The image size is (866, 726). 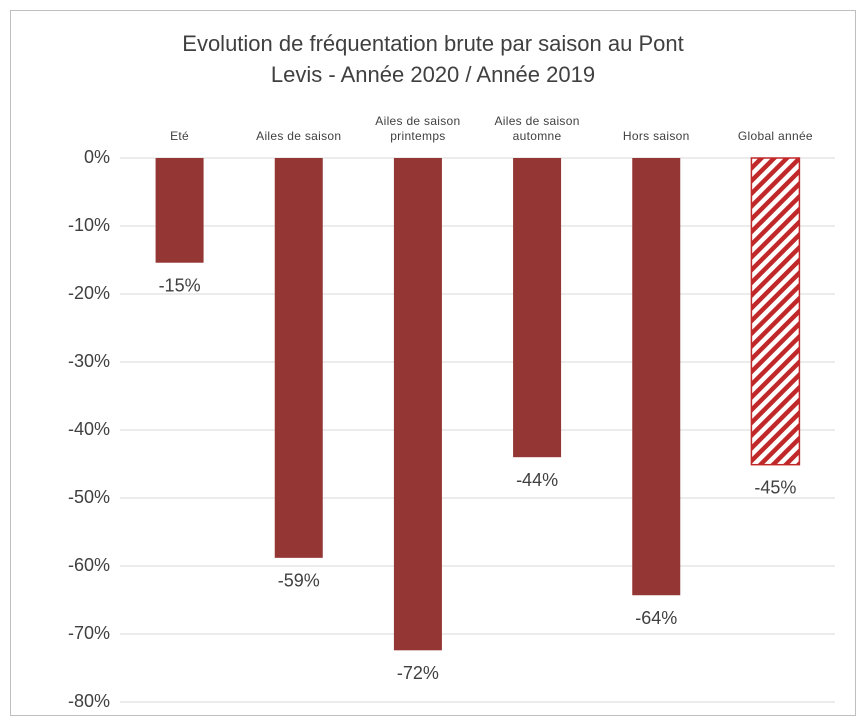 What do you see at coordinates (418, 128) in the screenshot?
I see `x-tick-label: Ailes de saison printemps` at bounding box center [418, 128].